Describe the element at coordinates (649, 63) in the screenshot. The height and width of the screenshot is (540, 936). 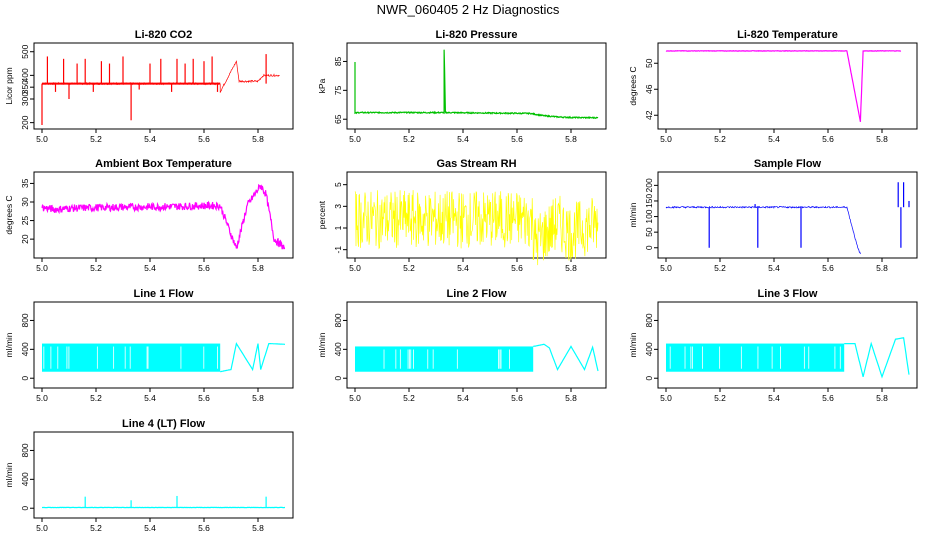
I see `y-tick-label: 50` at that location.